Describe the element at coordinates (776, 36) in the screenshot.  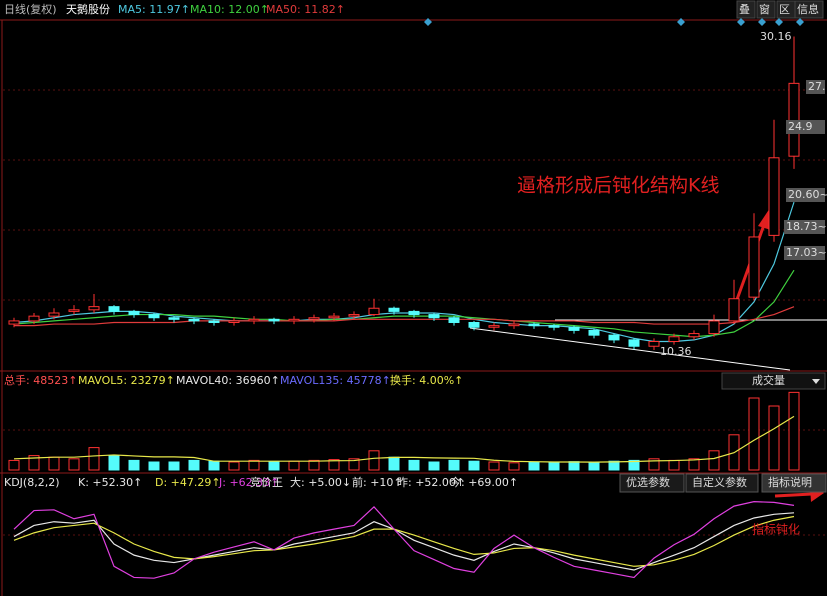
I see `price-label: 30.16` at that location.